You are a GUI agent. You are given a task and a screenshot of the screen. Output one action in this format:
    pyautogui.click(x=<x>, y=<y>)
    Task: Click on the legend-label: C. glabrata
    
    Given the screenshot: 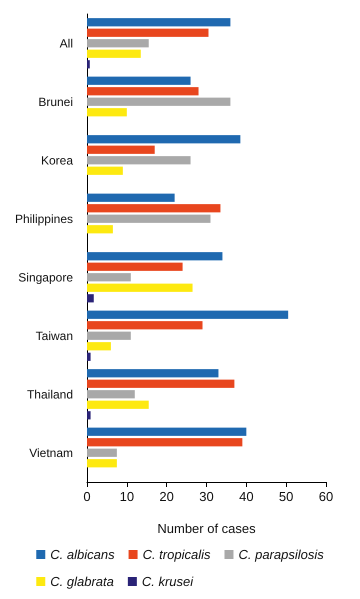 What is the action you would take?
    pyautogui.click(x=82, y=581)
    